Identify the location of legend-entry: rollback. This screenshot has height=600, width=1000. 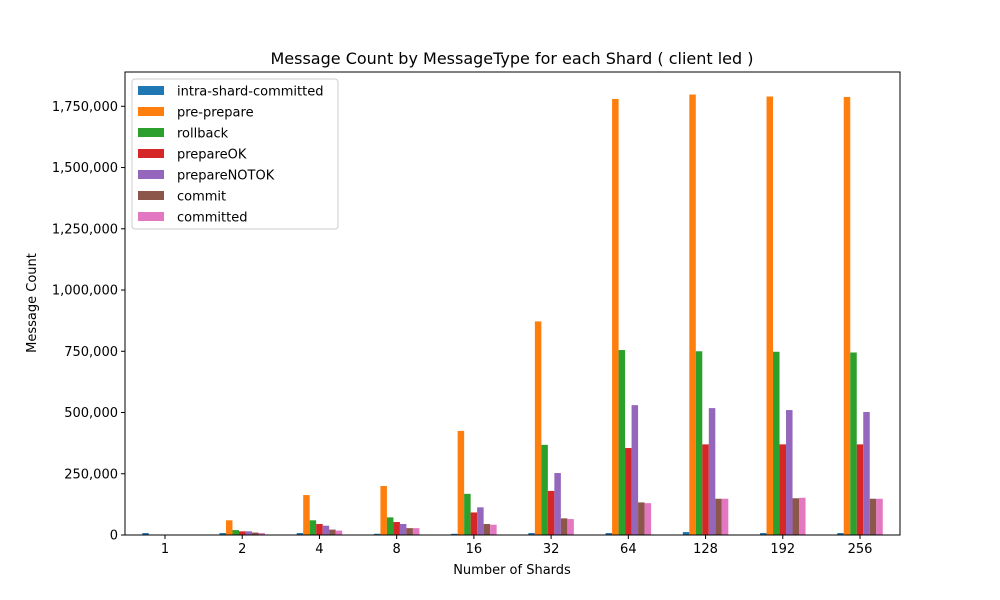
(203, 134).